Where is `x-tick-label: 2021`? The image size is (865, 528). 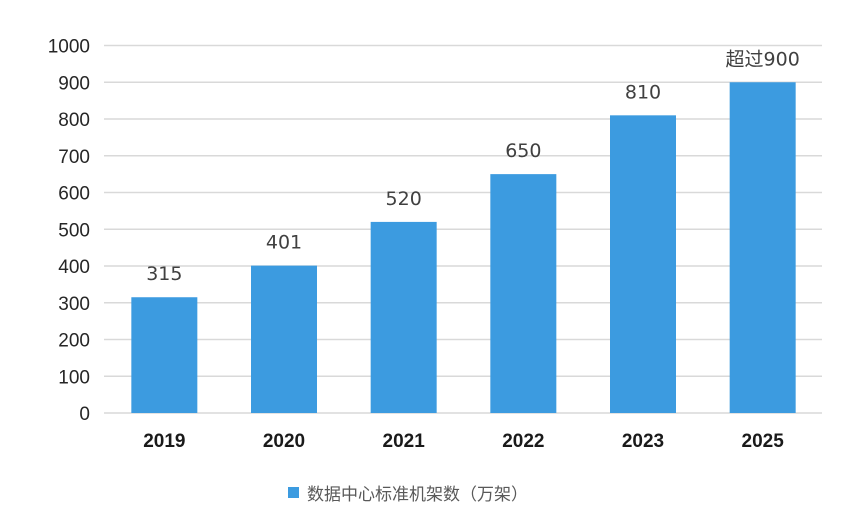 x-tick-label: 2021 is located at coordinates (404, 441).